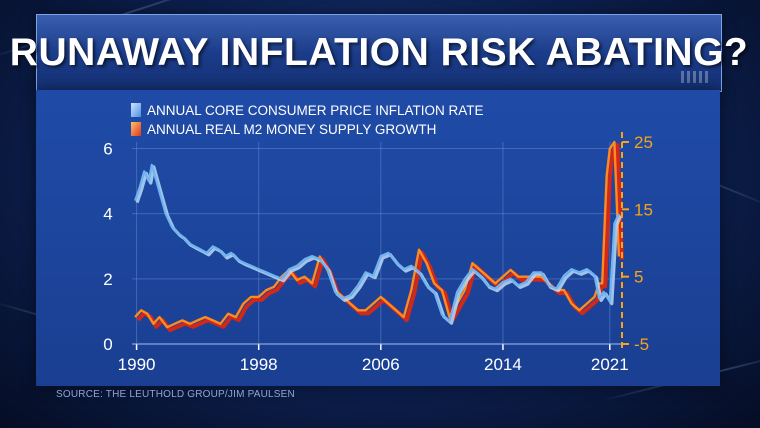 The width and height of the screenshot is (760, 428). What do you see at coordinates (175, 394) in the screenshot?
I see `source-note: SOURCE: THE LEUTHOLD GROUP/JIM PAULSEN` at bounding box center [175, 394].